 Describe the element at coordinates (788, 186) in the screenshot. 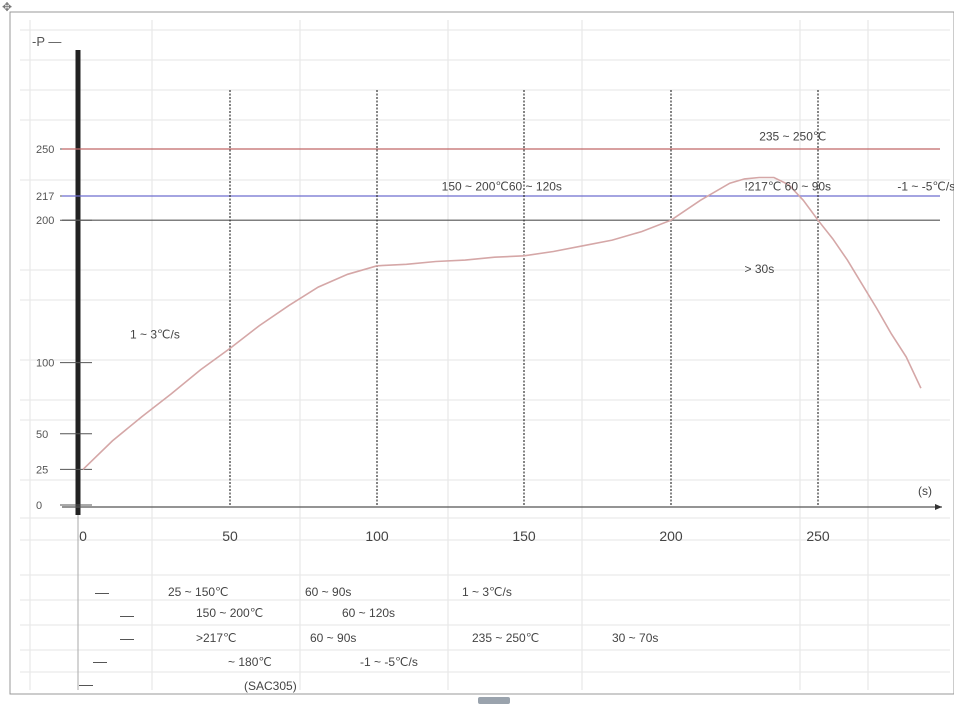

I see `annotation-2: !217℃ 60 ~ 90s` at that location.